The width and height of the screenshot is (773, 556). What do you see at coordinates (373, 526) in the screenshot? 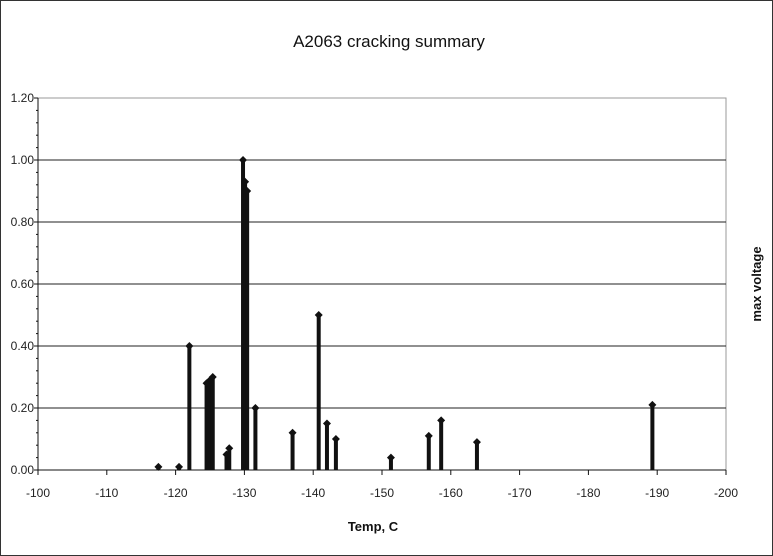
I see `x-axis-title: Temp, C` at bounding box center [373, 526].